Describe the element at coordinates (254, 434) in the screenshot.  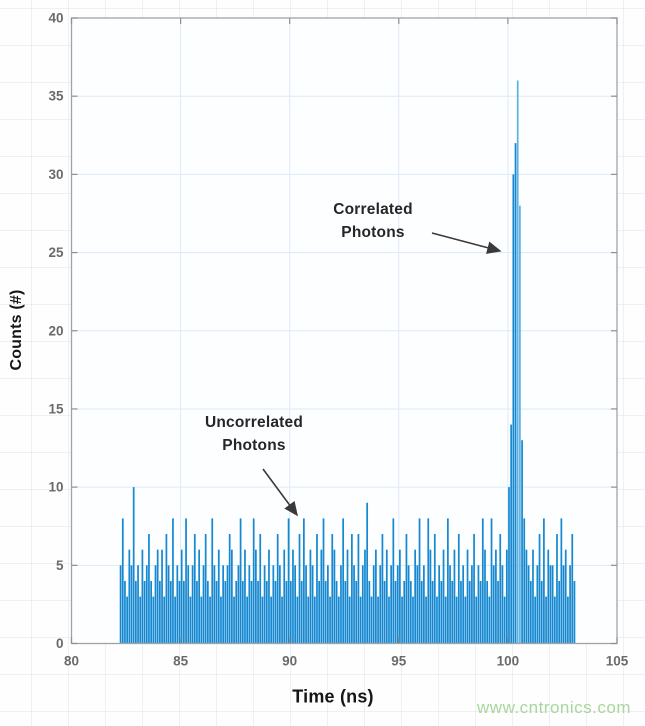
I see `annotation-uncorrelated-photons: Uncorrelated Photons` at that location.